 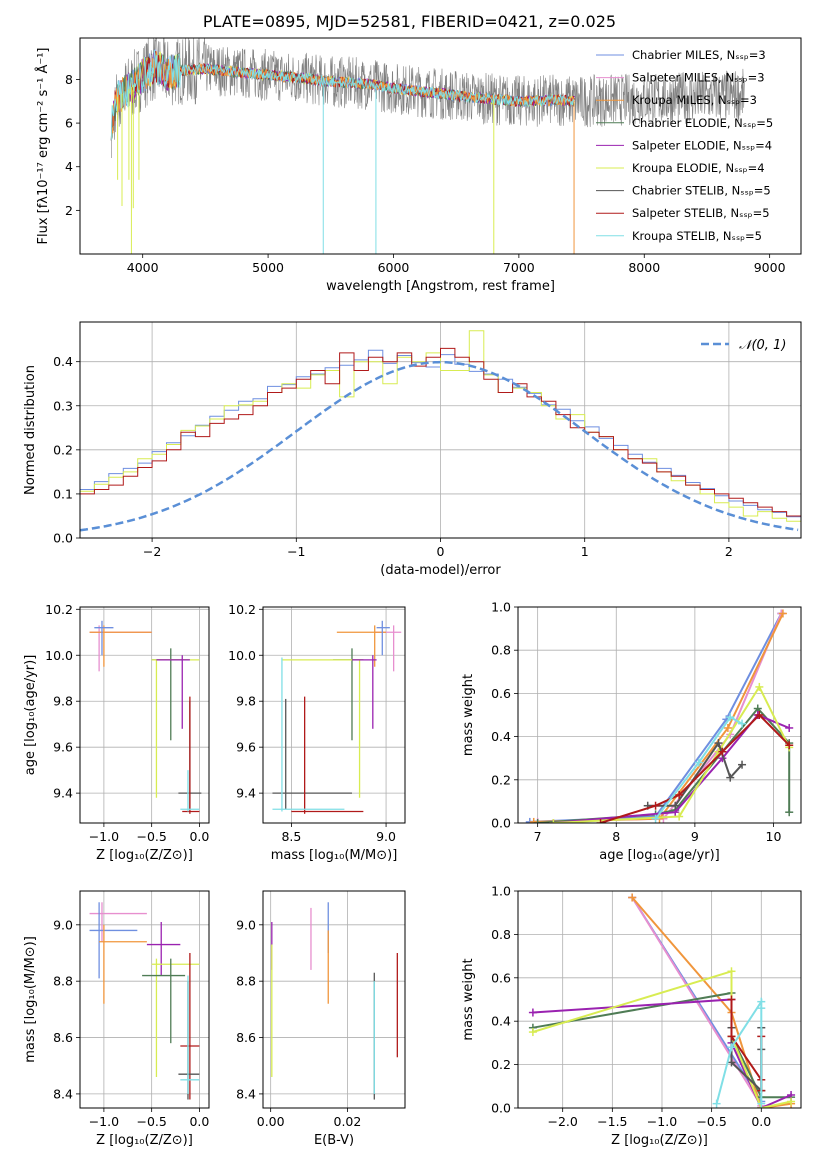 I want to click on x-tick-label: 1, so click(x=585, y=551).